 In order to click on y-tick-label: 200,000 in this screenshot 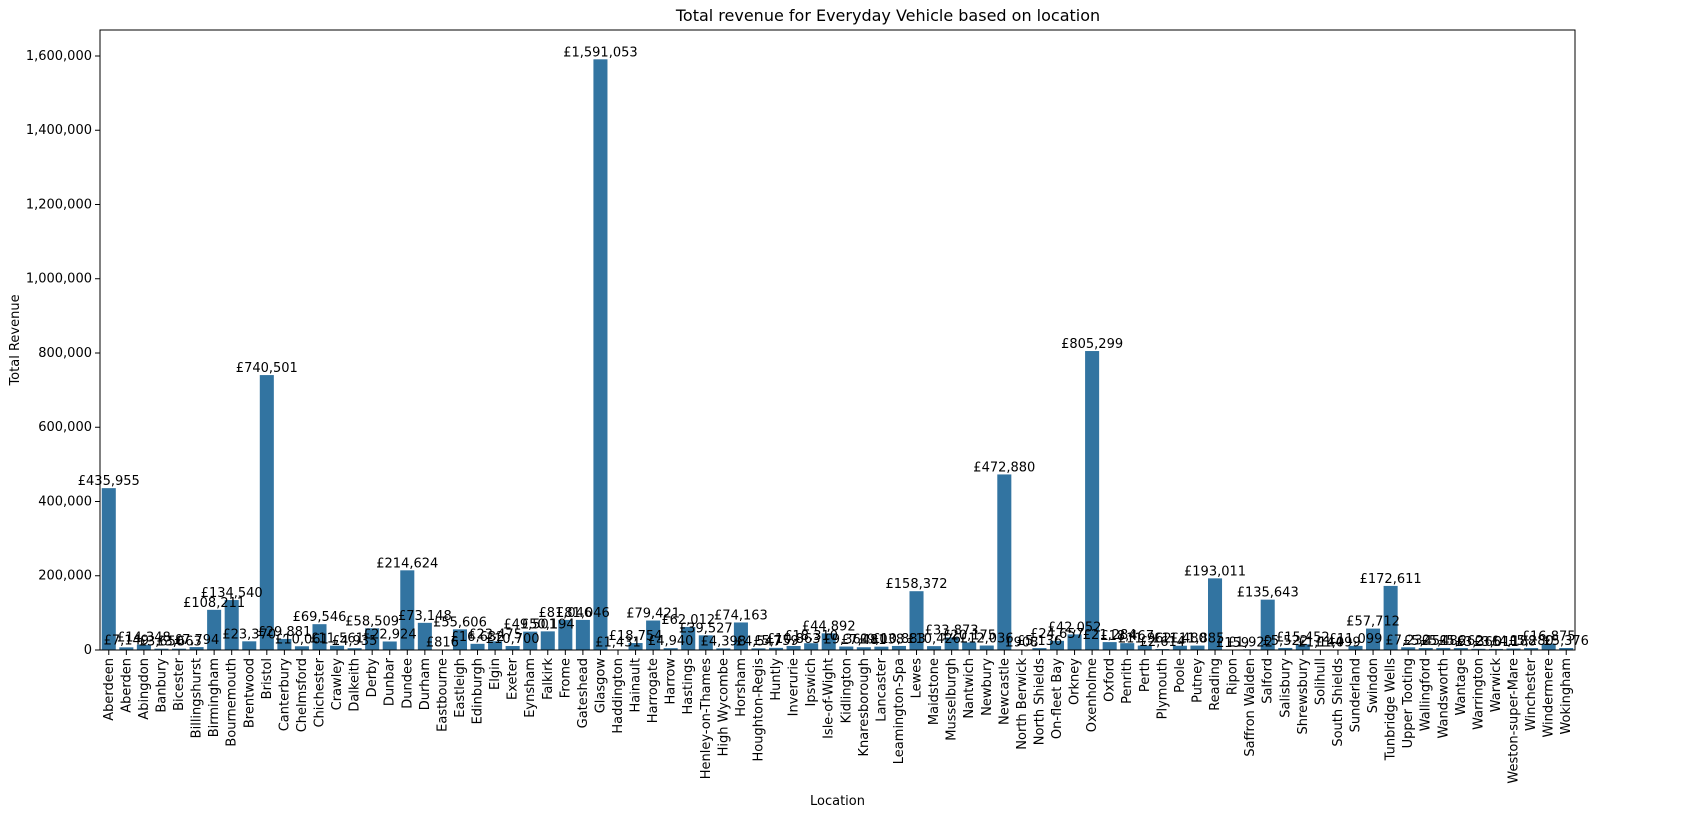, I will do `click(65, 576)`.